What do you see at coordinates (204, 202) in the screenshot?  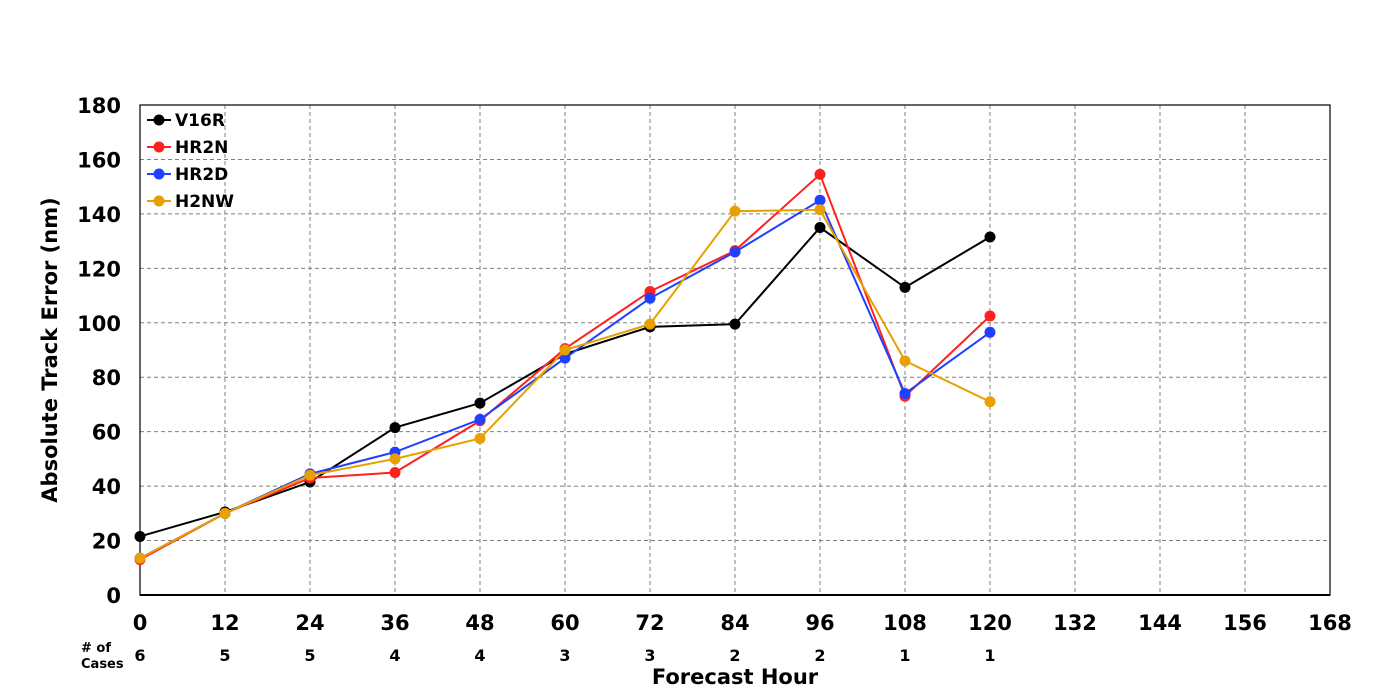 I see `legend-label: H2NW` at bounding box center [204, 202].